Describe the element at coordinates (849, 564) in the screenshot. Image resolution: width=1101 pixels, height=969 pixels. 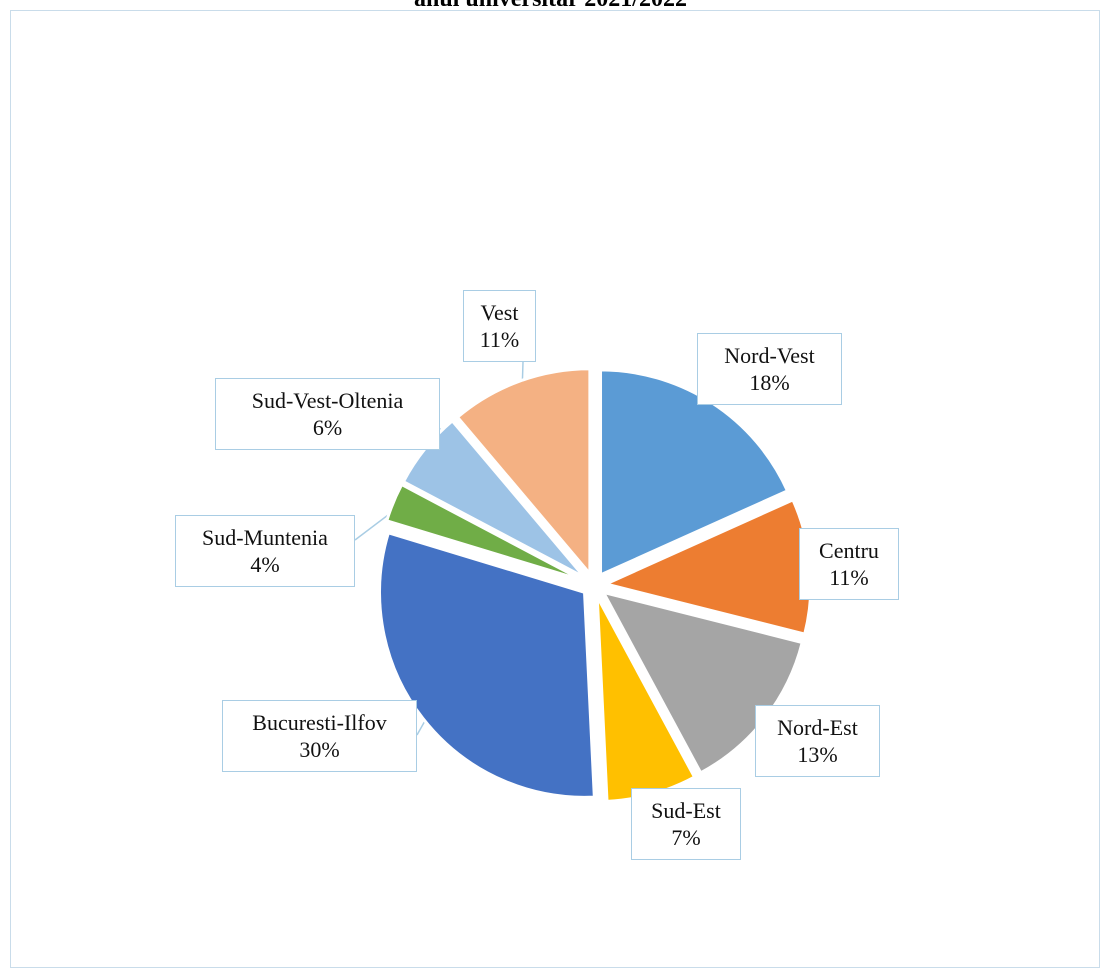
I see `data-label-centru: Centru 11%` at that location.